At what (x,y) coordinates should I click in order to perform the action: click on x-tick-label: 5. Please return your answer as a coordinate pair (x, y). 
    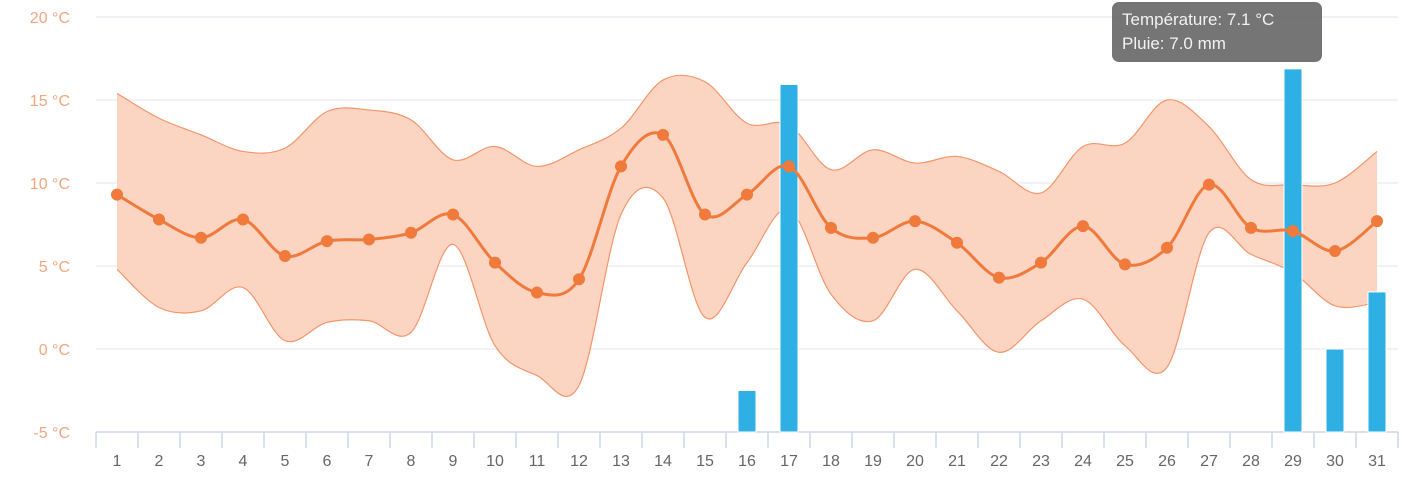
    Looking at the image, I should click on (285, 461).